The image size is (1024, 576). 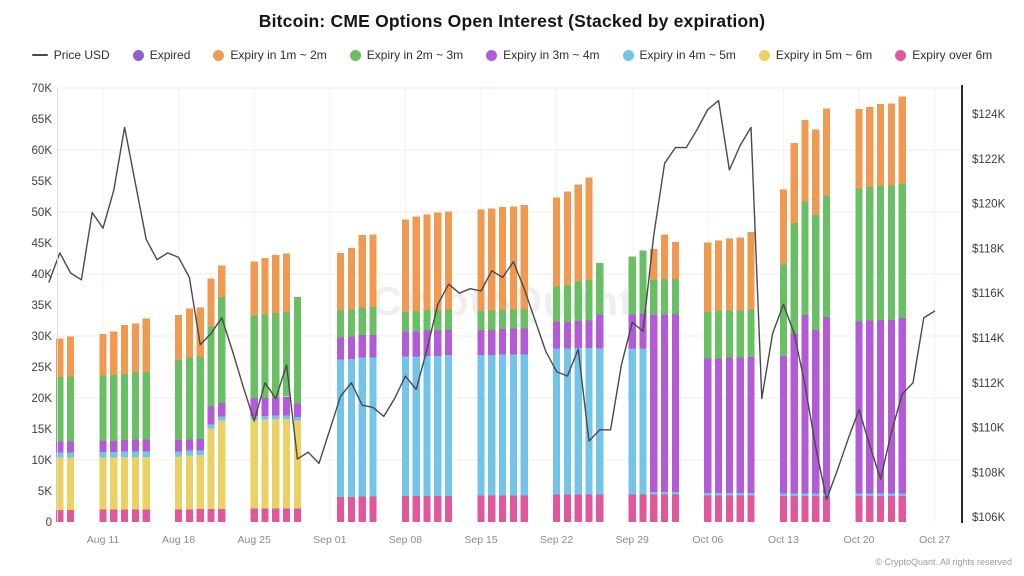 What do you see at coordinates (146, 483) in the screenshot?
I see `bar-segment-aug-15-e5_6m` at bounding box center [146, 483].